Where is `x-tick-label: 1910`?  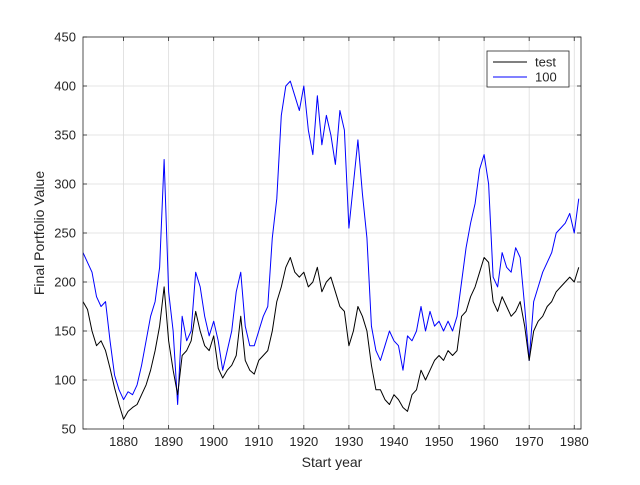 x-tick-label: 1910 is located at coordinates (258, 441).